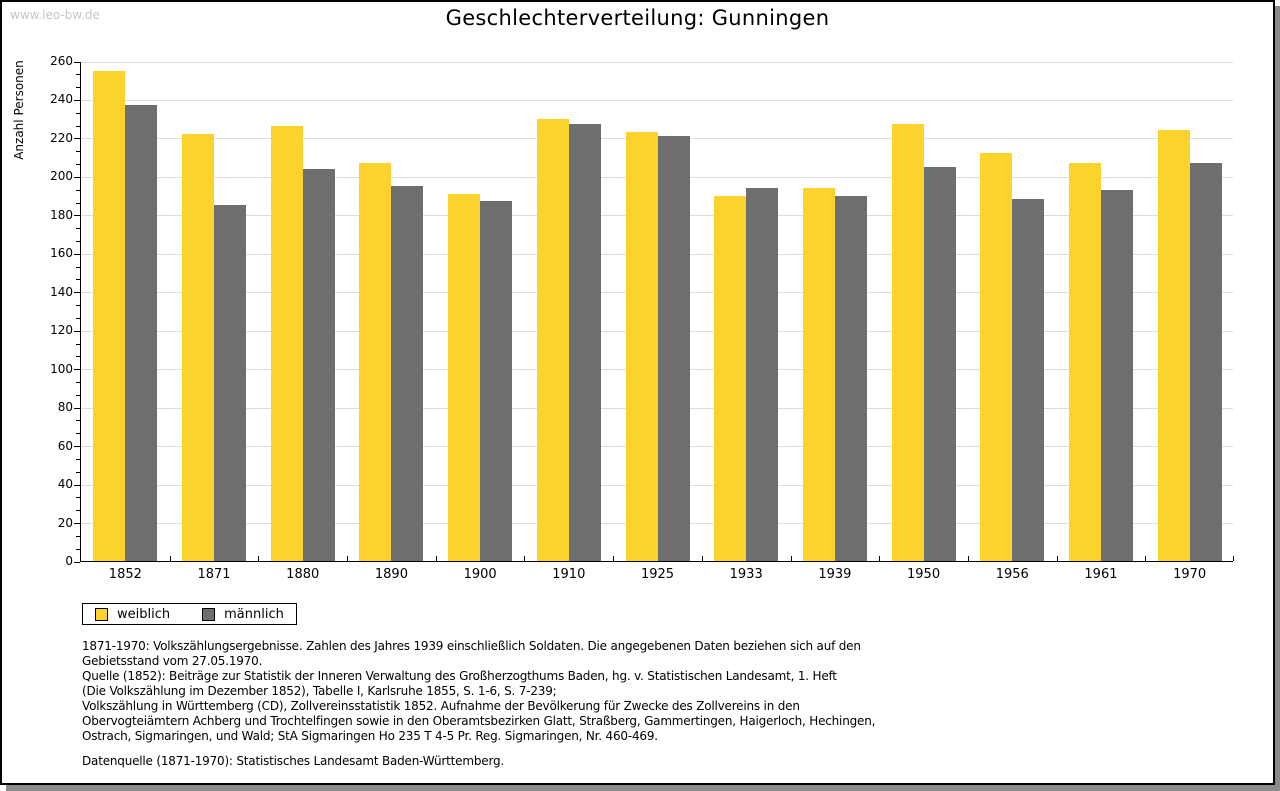 Image resolution: width=1280 pixels, height=791 pixels. What do you see at coordinates (19, 110) in the screenshot?
I see `y-axis-title: Anzahl Personen` at bounding box center [19, 110].